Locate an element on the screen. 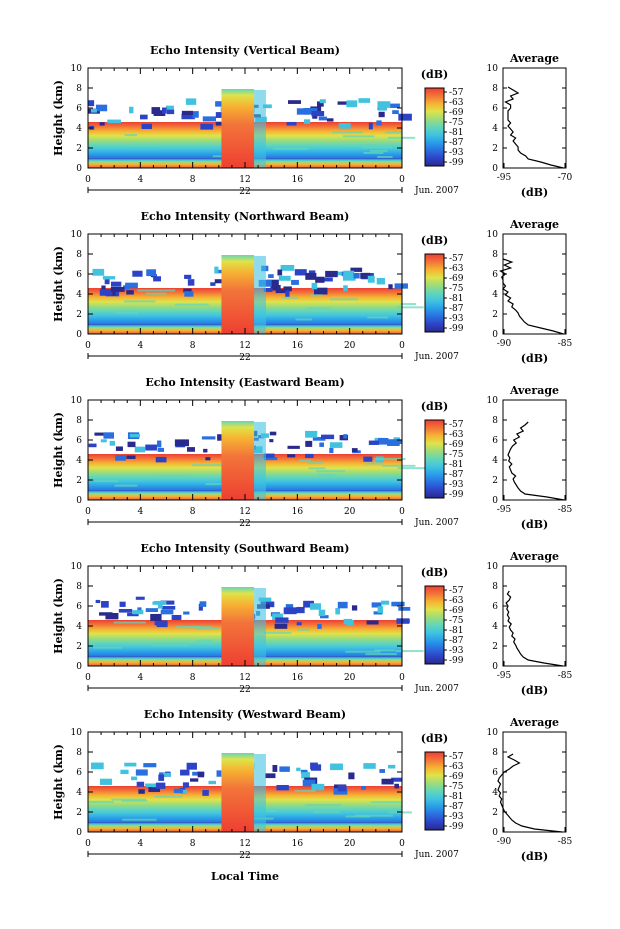 The image size is (620, 929). average-x-tick-label: -95 is located at coordinates (504, 676).